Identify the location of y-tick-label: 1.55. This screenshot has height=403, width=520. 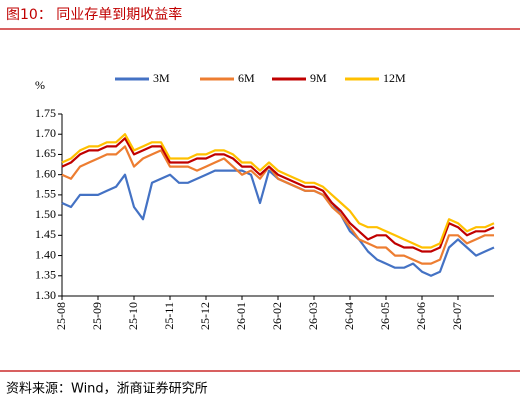
(45, 194).